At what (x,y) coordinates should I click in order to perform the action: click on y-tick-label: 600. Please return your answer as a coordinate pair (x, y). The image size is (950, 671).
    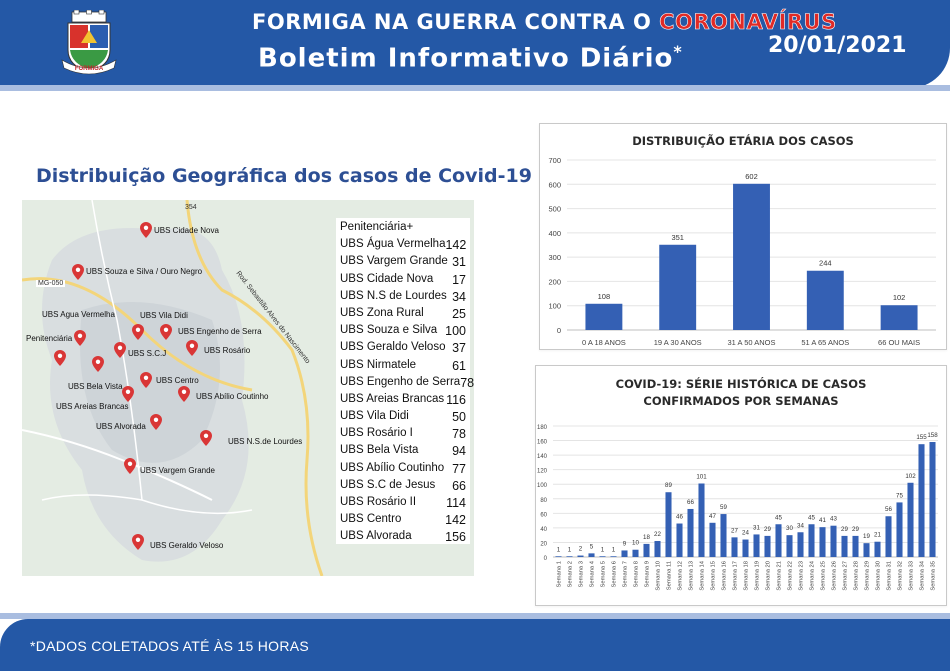
    Looking at the image, I should click on (554, 184).